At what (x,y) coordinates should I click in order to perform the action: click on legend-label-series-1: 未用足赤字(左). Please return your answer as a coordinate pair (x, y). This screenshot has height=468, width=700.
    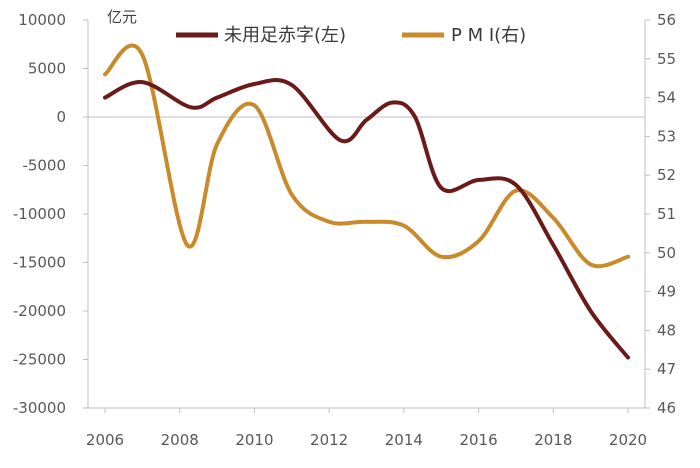
    Looking at the image, I should click on (285, 35).